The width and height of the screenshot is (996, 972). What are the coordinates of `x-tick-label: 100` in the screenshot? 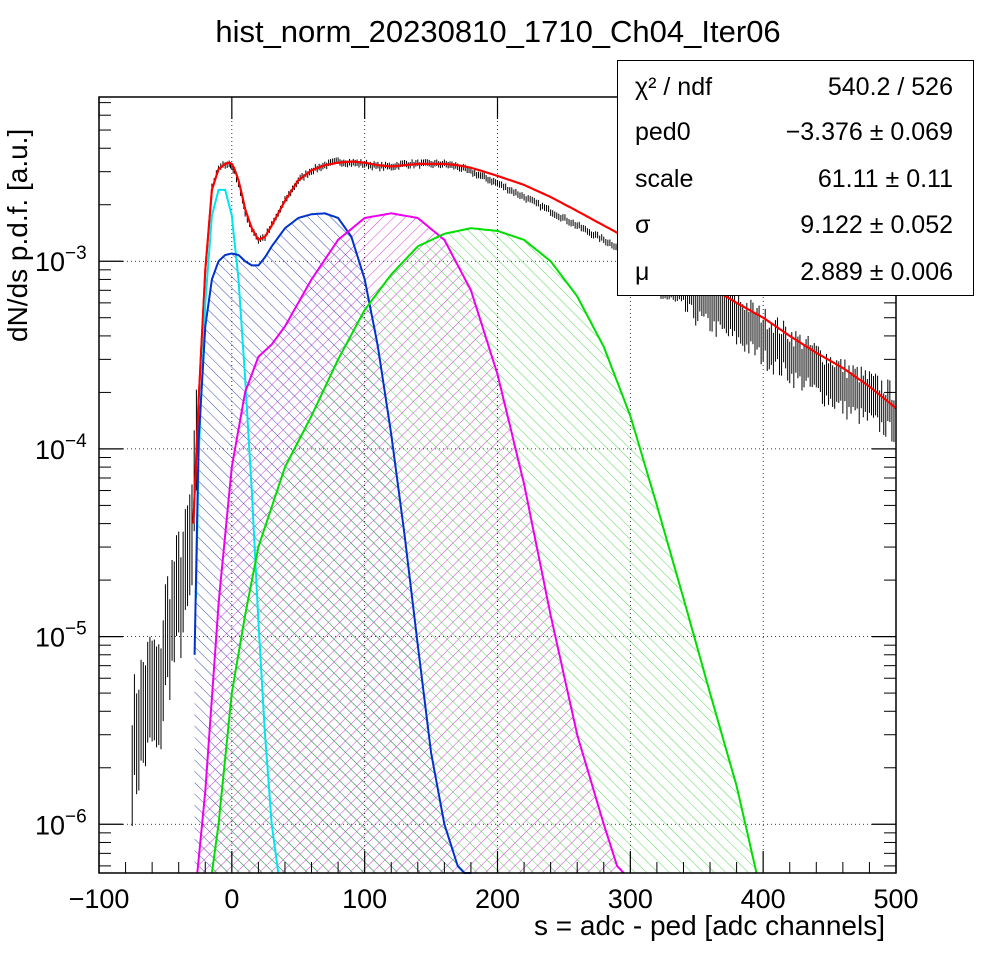 It's located at (364, 899).